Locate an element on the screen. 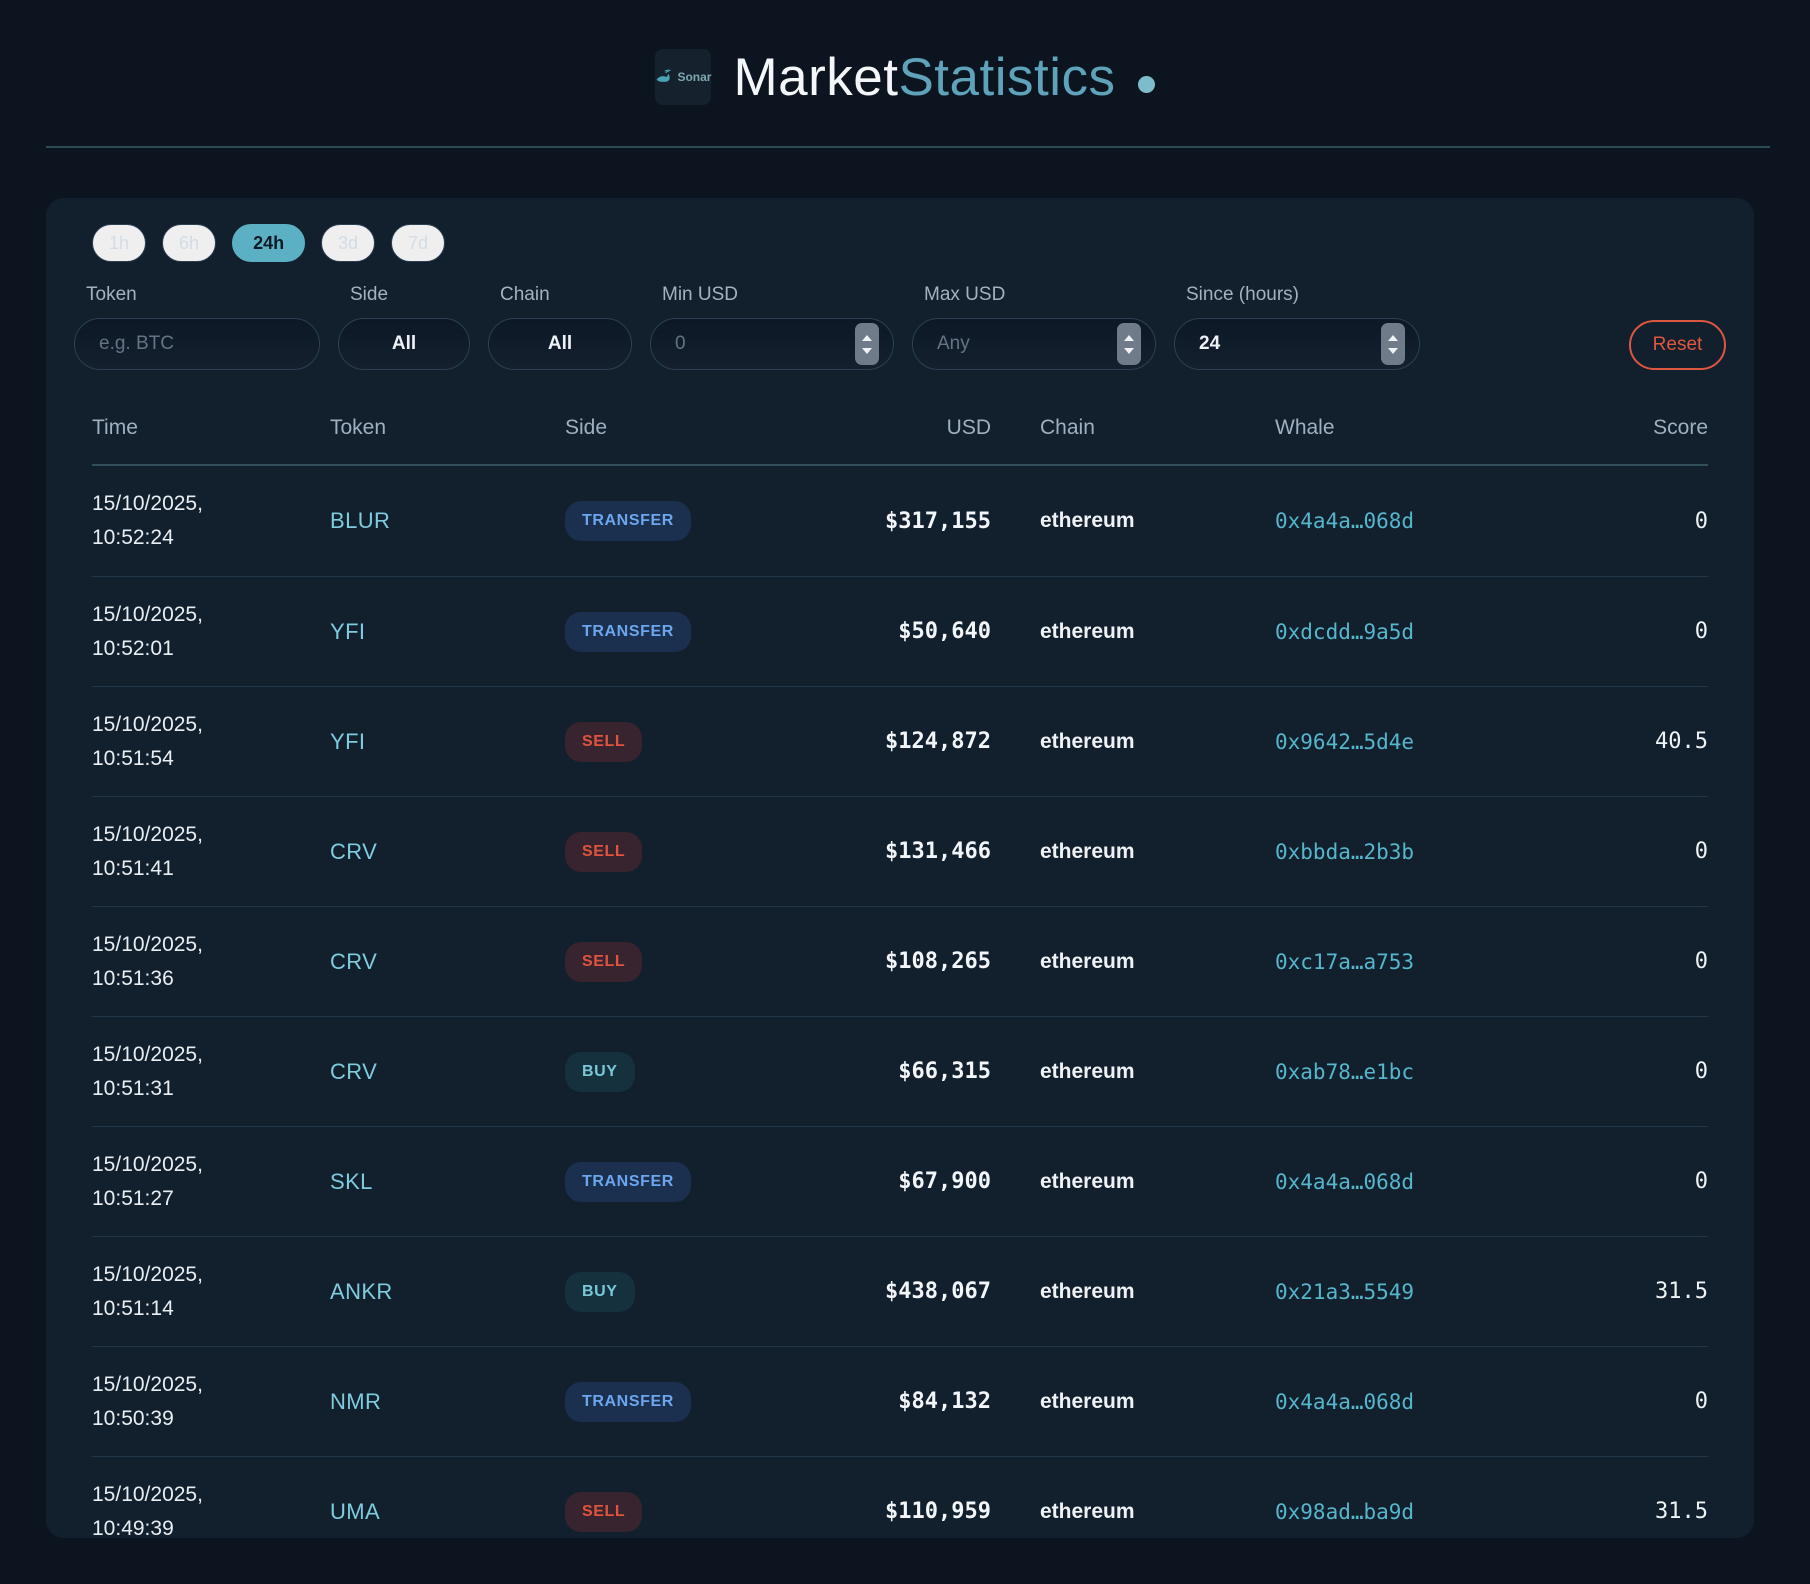 This screenshot has width=1810, height=1584. column-header-token: Token is located at coordinates (358, 427).